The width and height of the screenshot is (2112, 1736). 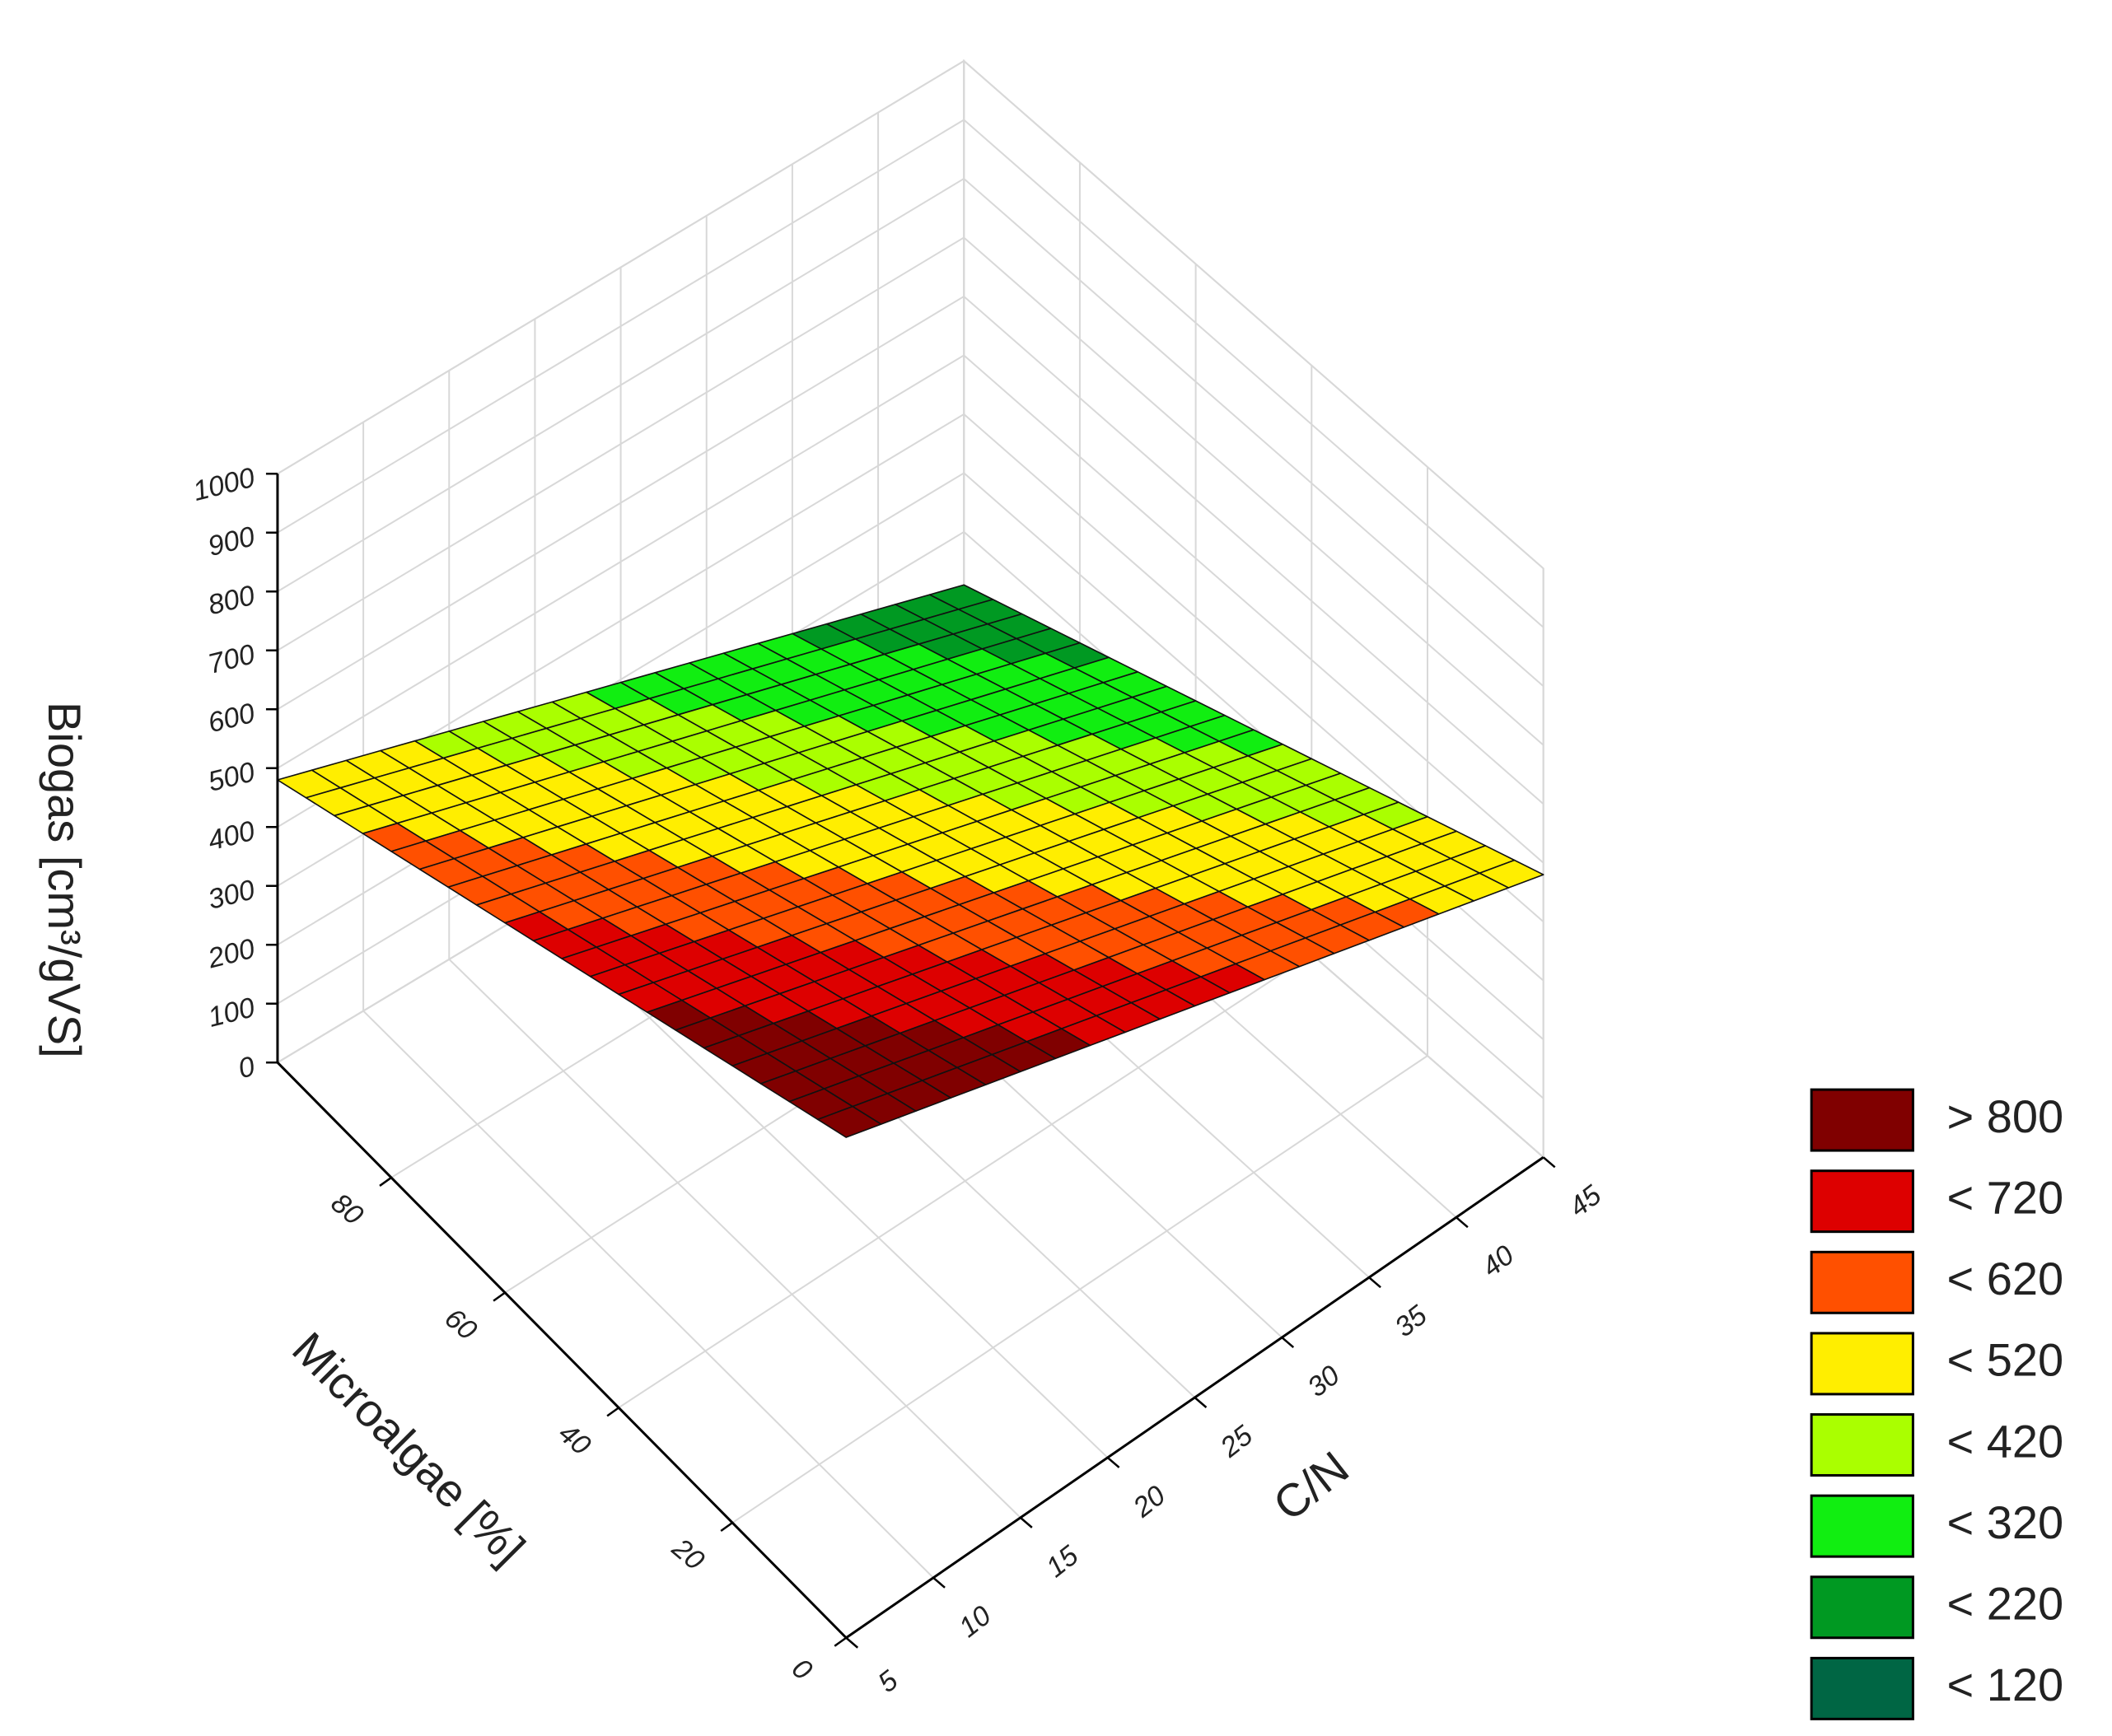 What do you see at coordinates (575, 1439) in the screenshot?
I see `y-tick-label: 40` at bounding box center [575, 1439].